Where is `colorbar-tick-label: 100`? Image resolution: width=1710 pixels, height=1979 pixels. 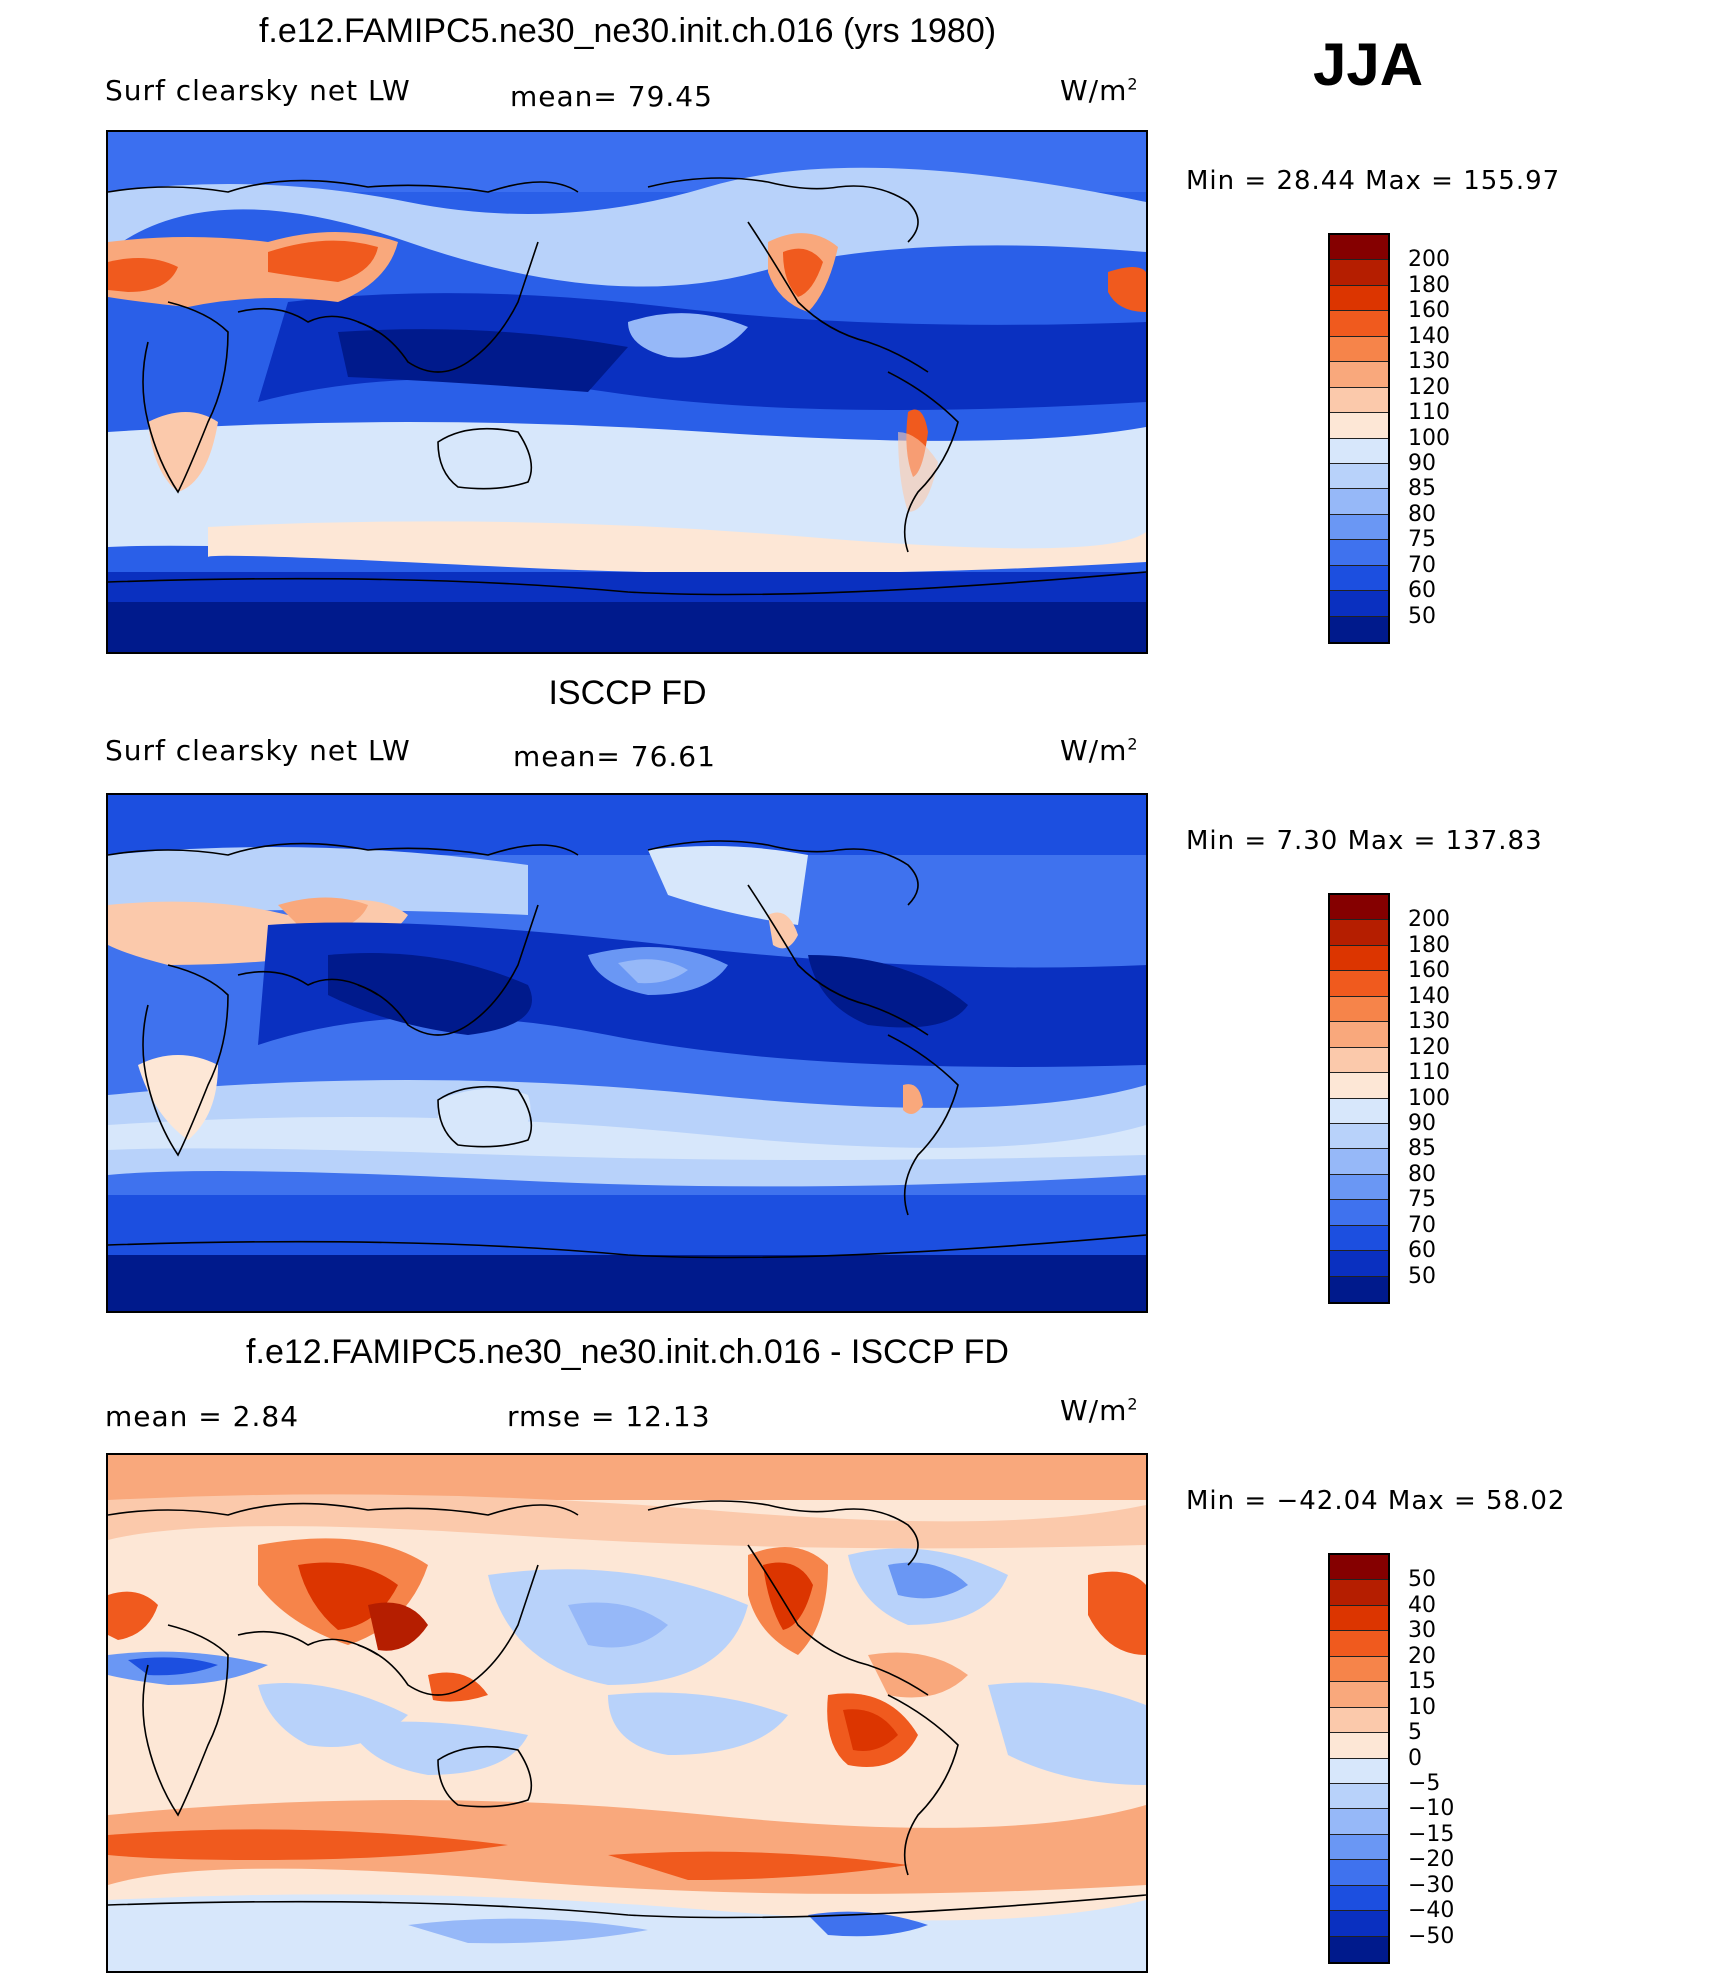 colorbar-tick-label: 100 is located at coordinates (1429, 1098).